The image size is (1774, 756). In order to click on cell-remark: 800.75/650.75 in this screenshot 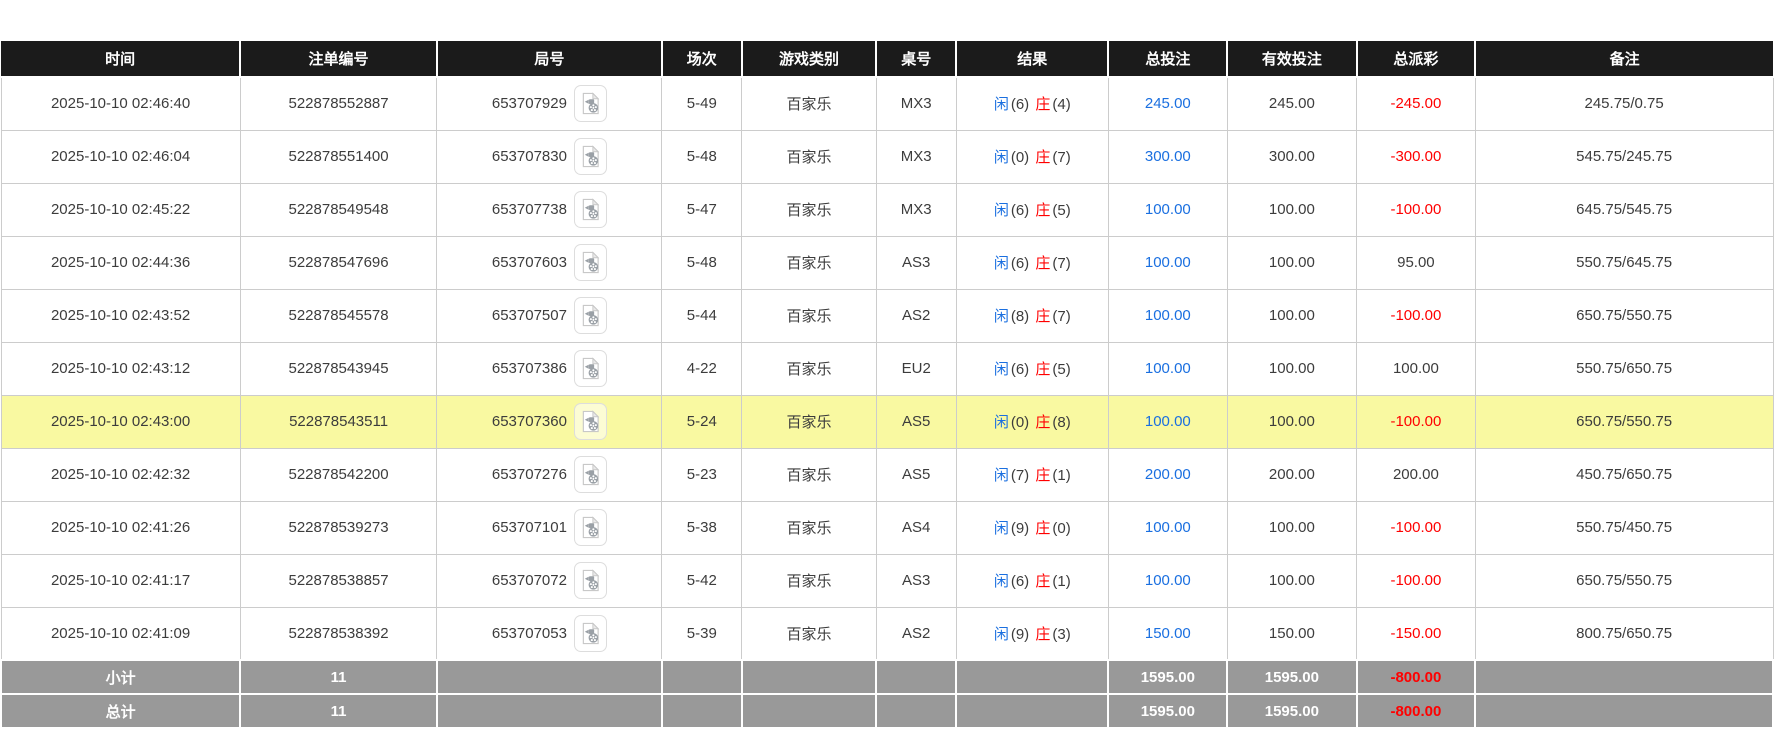, I will do `click(1624, 633)`.